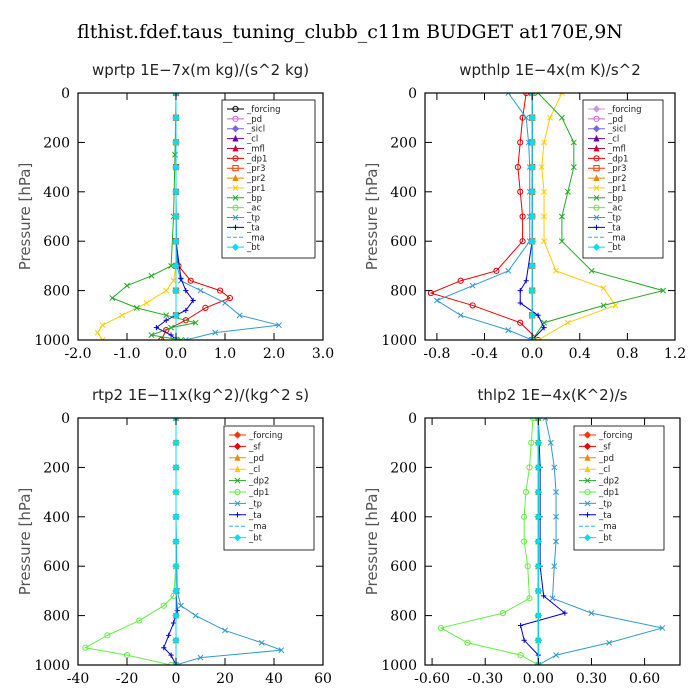  What do you see at coordinates (176, 216) in the screenshot?
I see `series-bt` at bounding box center [176, 216].